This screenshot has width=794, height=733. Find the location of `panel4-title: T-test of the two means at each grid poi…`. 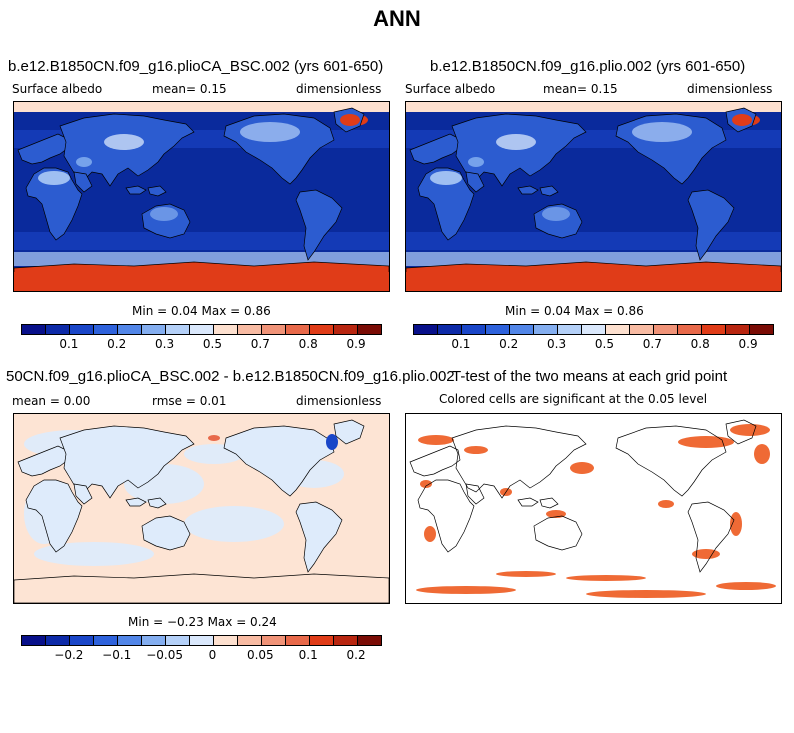

panel4-title: T-test of the two means at each grid poi… is located at coordinates (590, 376).